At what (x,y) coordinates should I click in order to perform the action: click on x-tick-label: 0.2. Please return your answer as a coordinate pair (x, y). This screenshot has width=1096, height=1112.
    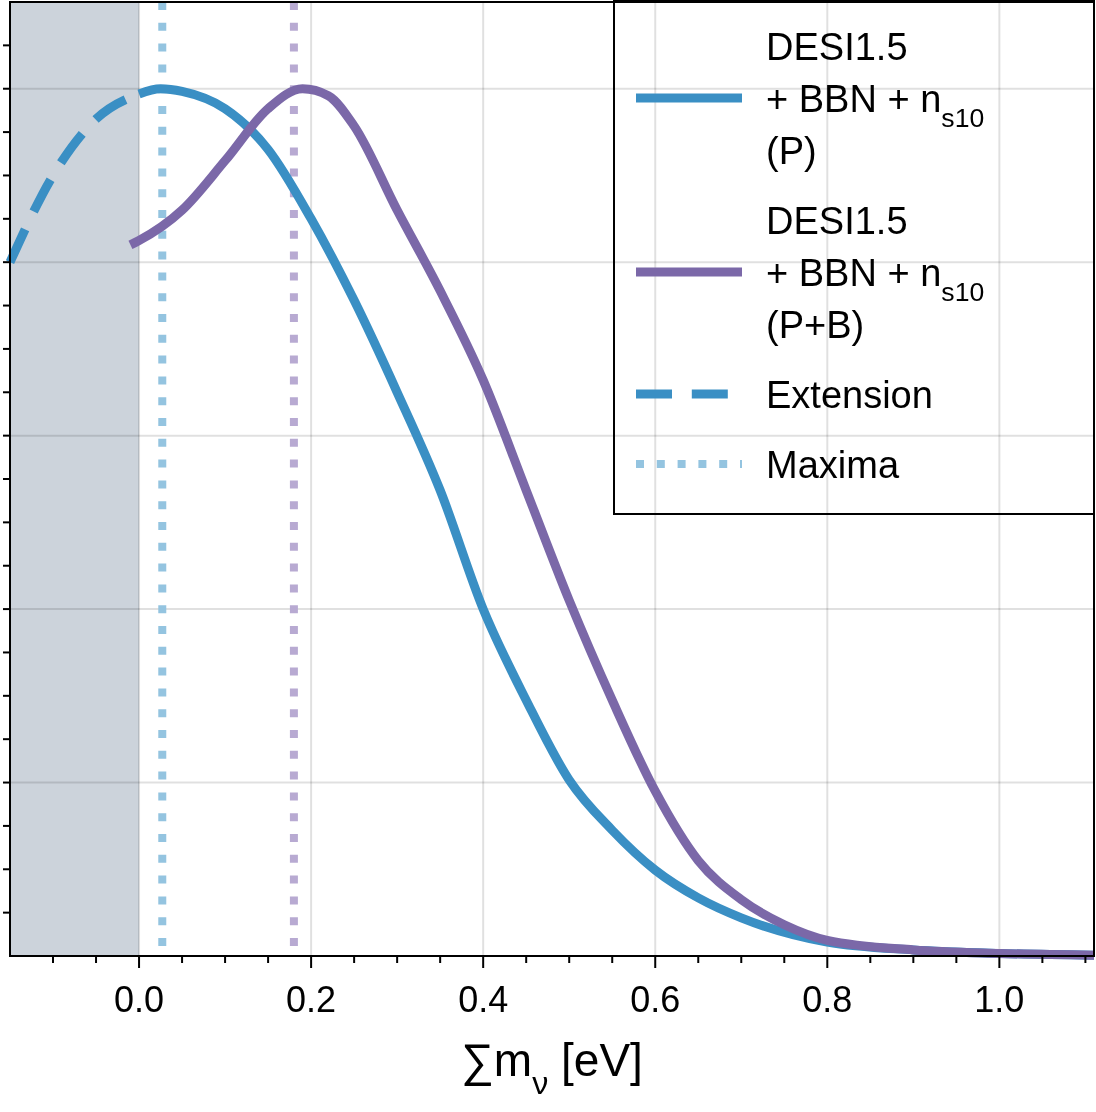
    Looking at the image, I should click on (311, 999).